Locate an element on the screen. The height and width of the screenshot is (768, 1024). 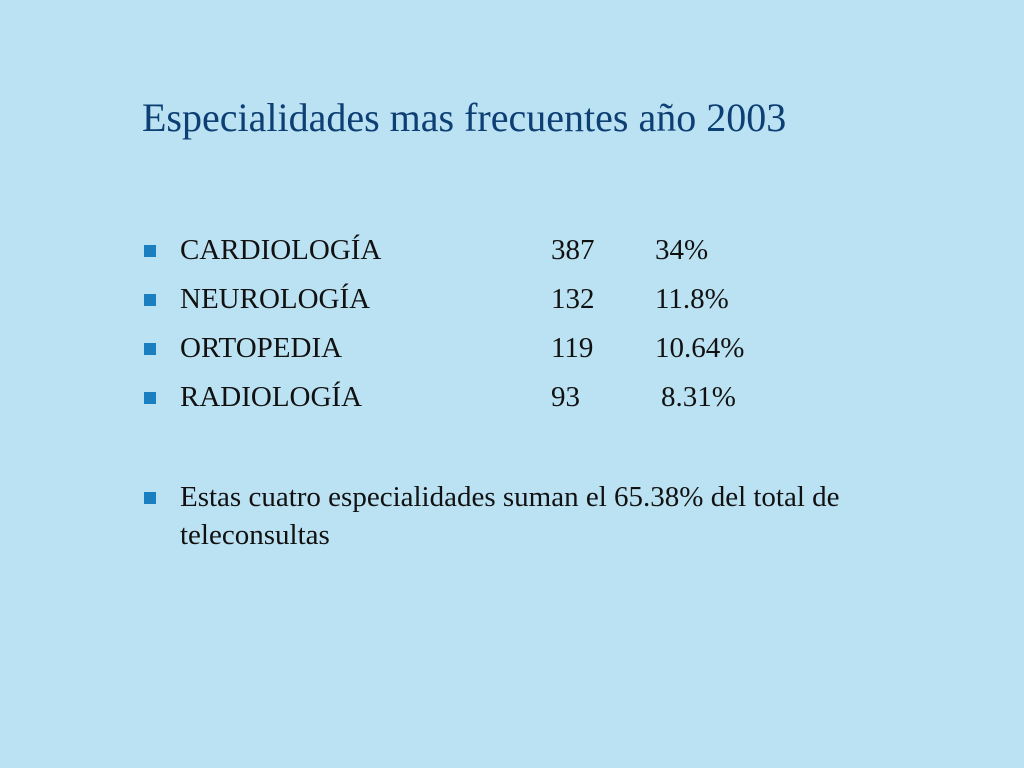
list-item-ortopedia: ORTOPEDIA 119 10.64% is located at coordinates (562, 348).